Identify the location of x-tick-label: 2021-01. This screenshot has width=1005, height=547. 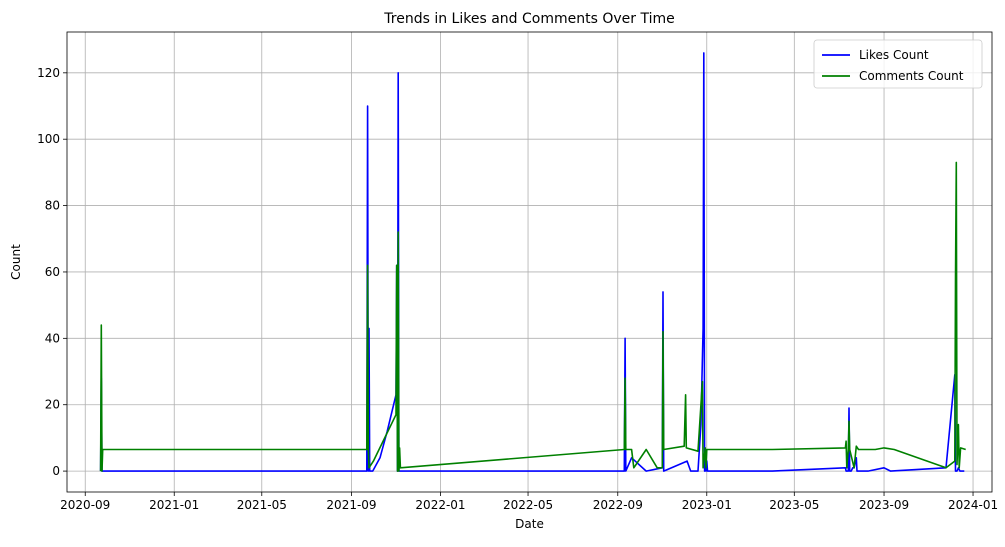
(174, 505).